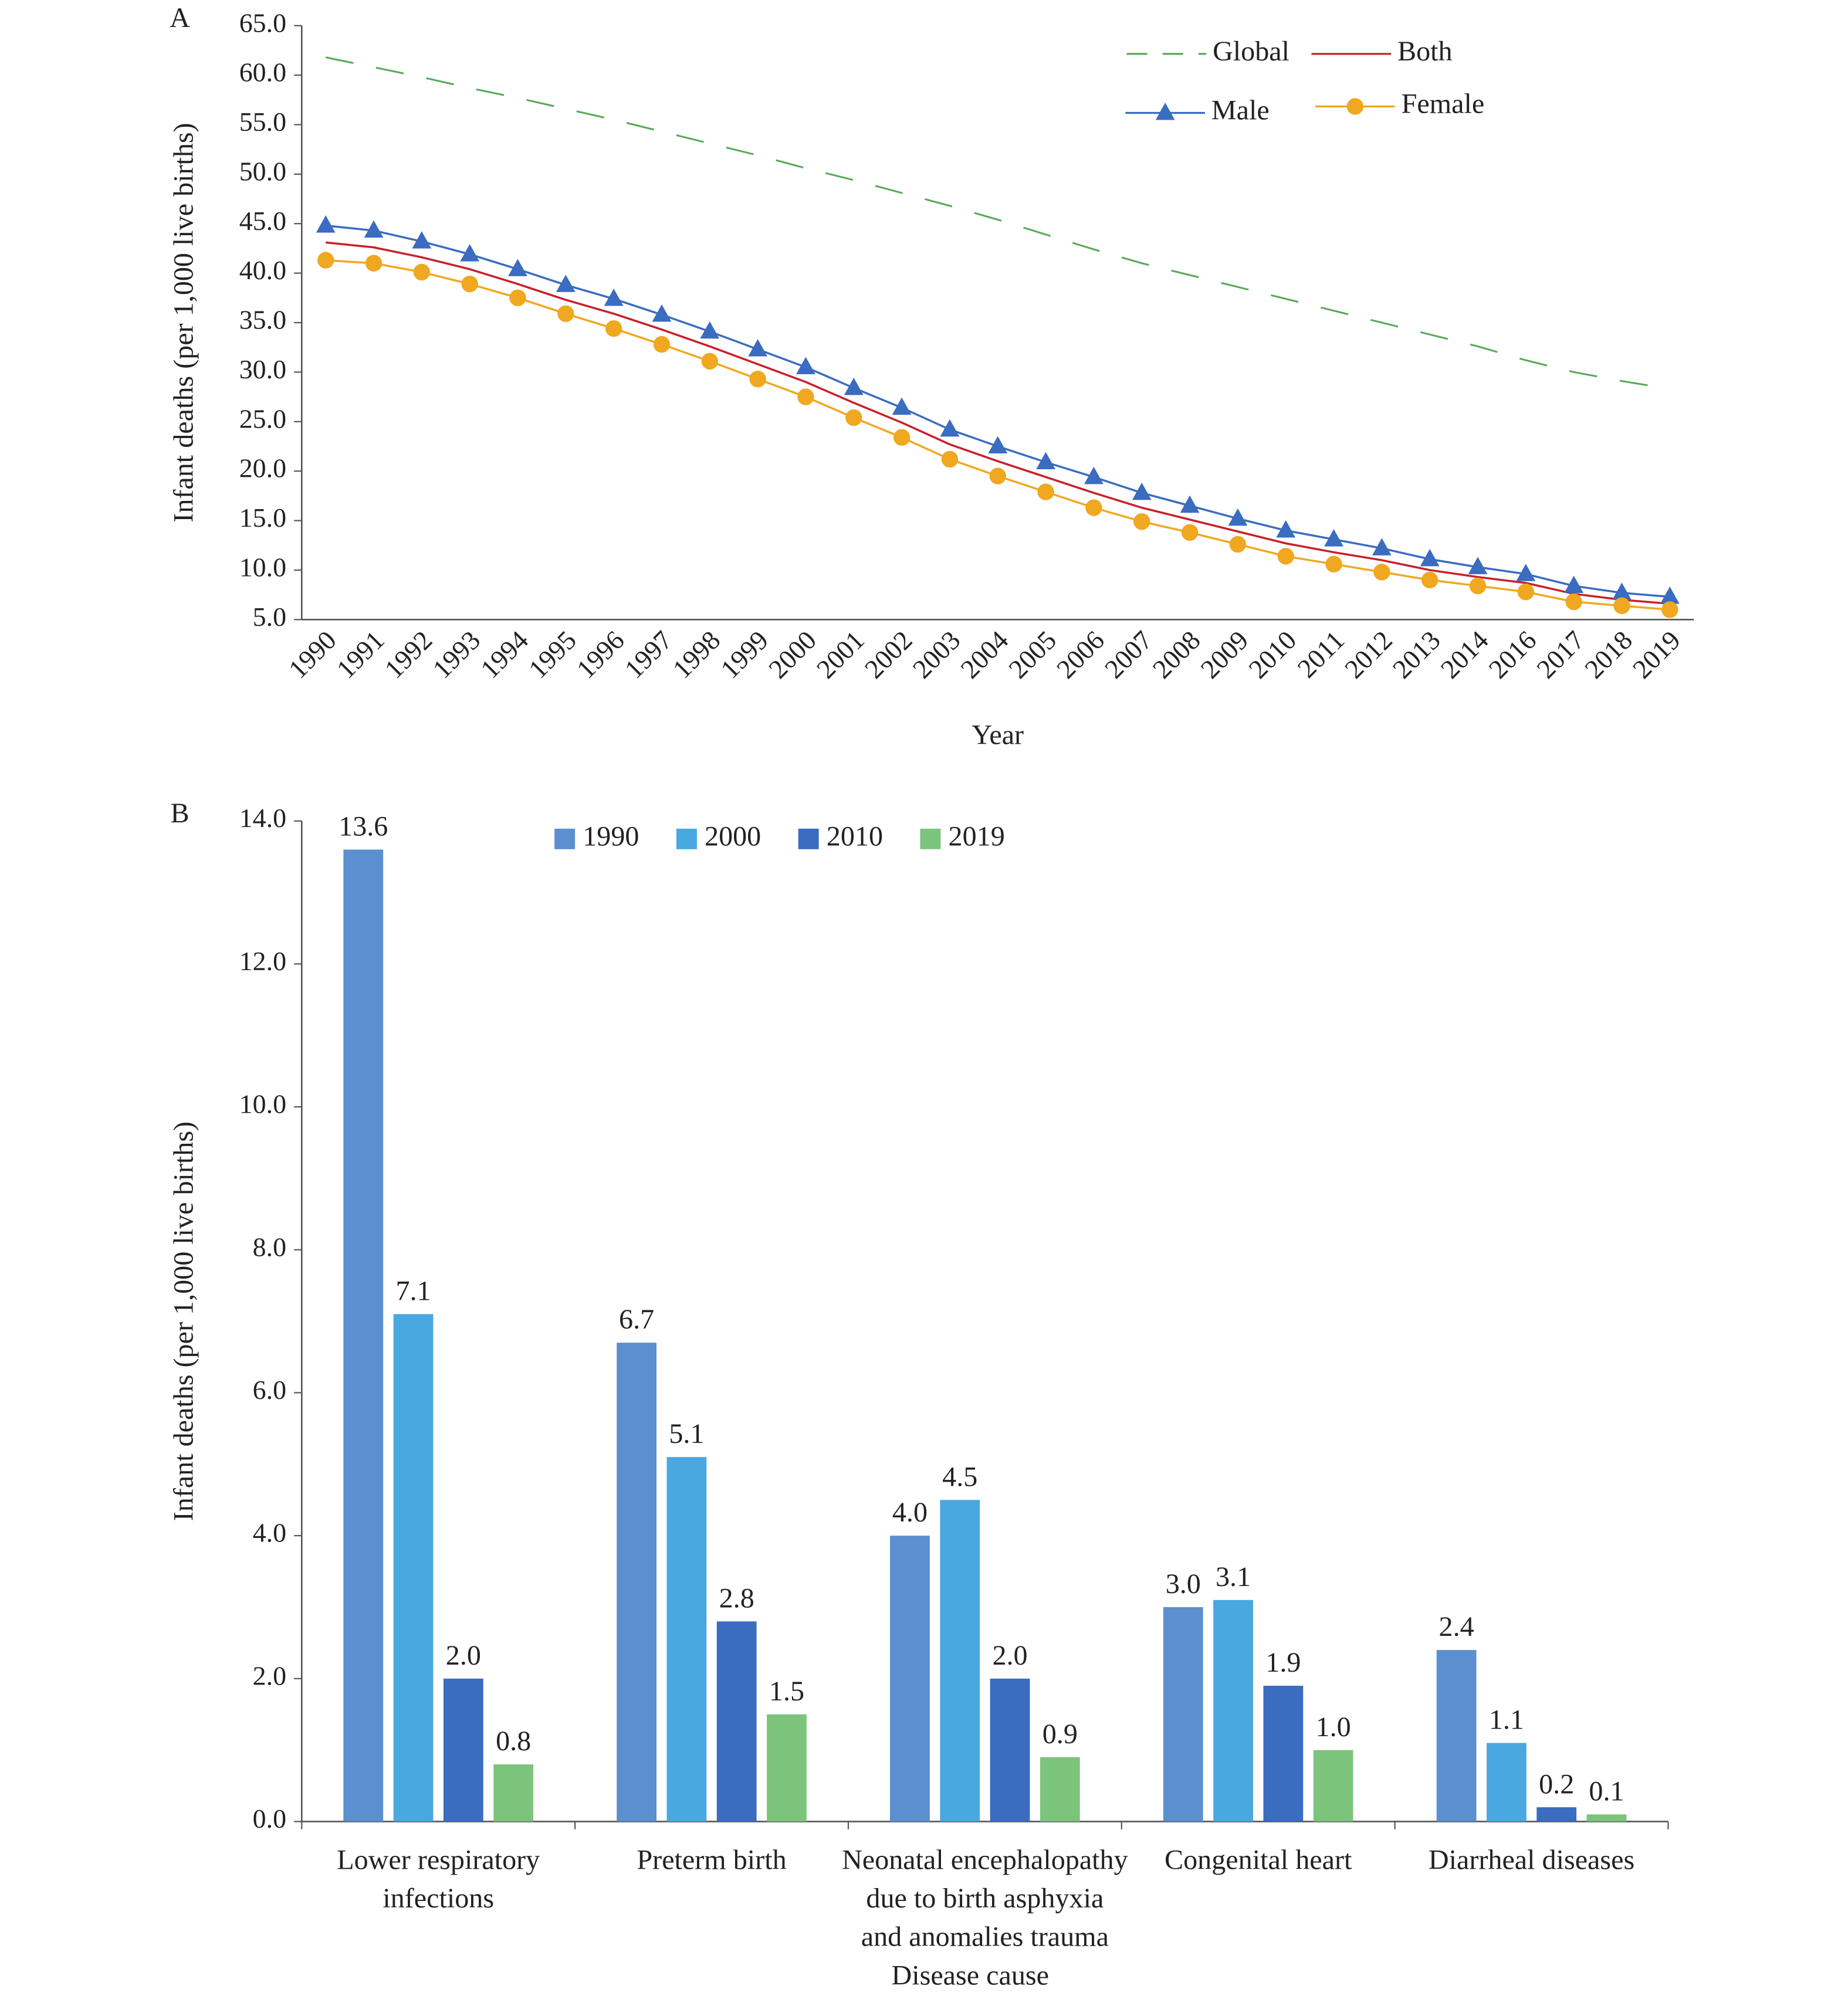 The height and width of the screenshot is (1996, 1848). I want to click on x-tick-label: 1994, so click(505, 654).